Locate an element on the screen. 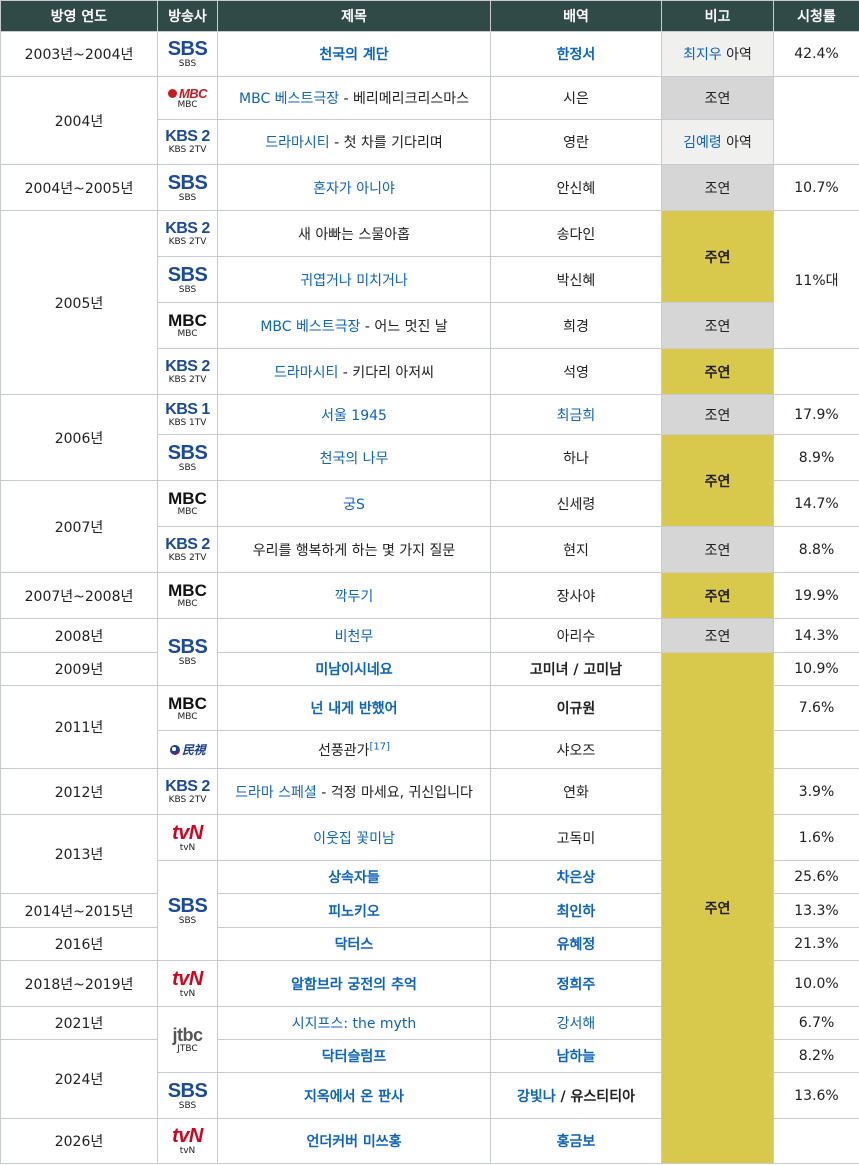 This screenshot has width=859, height=1165. role-link: 남하늘 is located at coordinates (576, 1057).